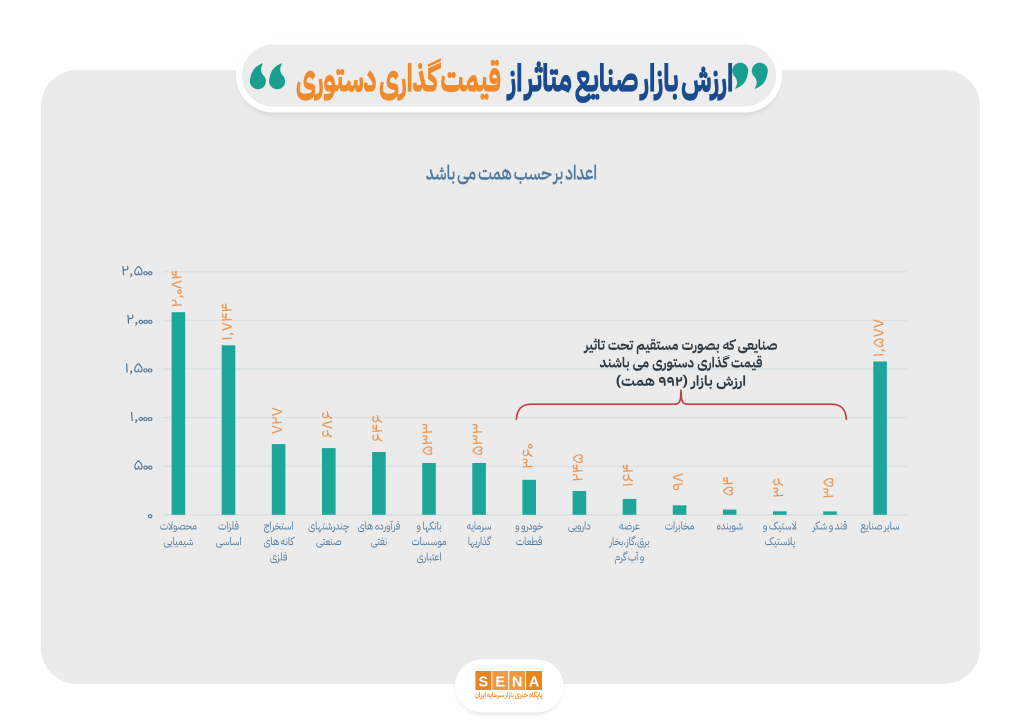 This screenshot has height=725, width=1018. I want to click on svg-text: S, so click(483, 683).